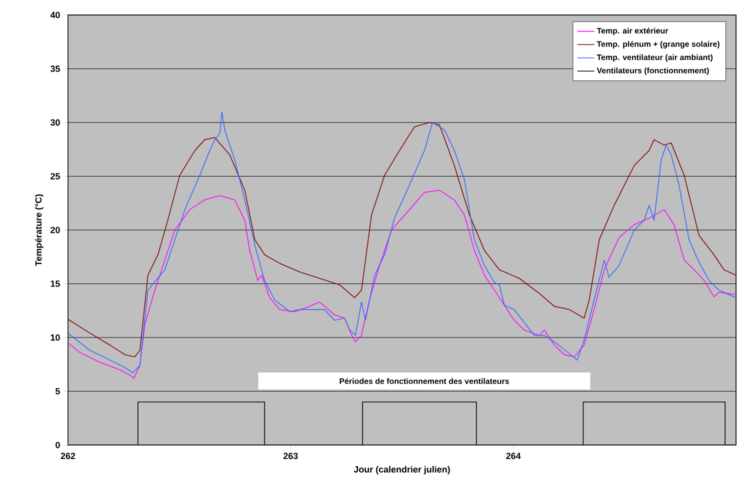 This screenshot has width=737, height=503. I want to click on y-tick-label: 20, so click(55, 230).